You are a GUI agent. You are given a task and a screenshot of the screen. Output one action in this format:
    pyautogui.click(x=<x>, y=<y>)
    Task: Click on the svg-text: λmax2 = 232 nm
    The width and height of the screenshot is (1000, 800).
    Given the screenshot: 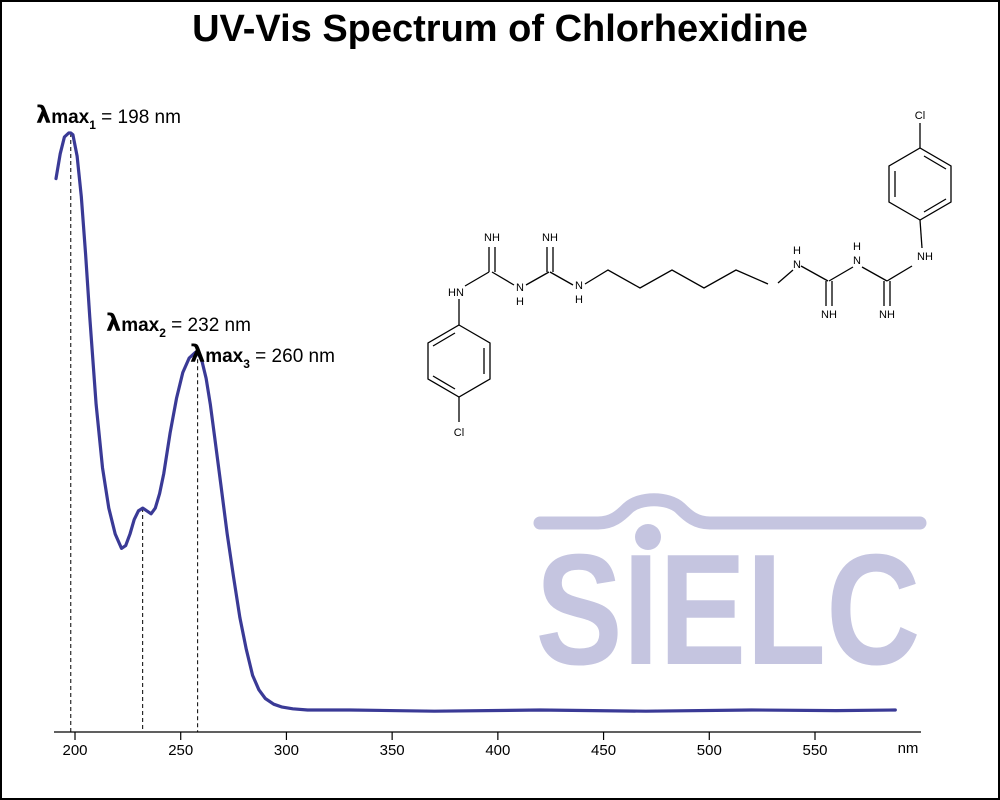 What is the action you would take?
    pyautogui.click(x=178, y=324)
    